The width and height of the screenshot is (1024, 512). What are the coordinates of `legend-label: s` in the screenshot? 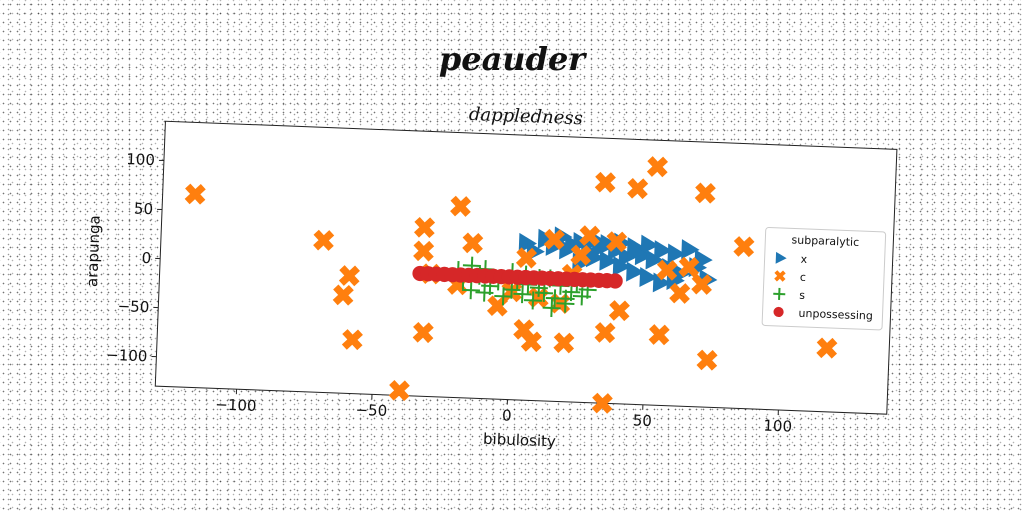 It's located at (802, 295).